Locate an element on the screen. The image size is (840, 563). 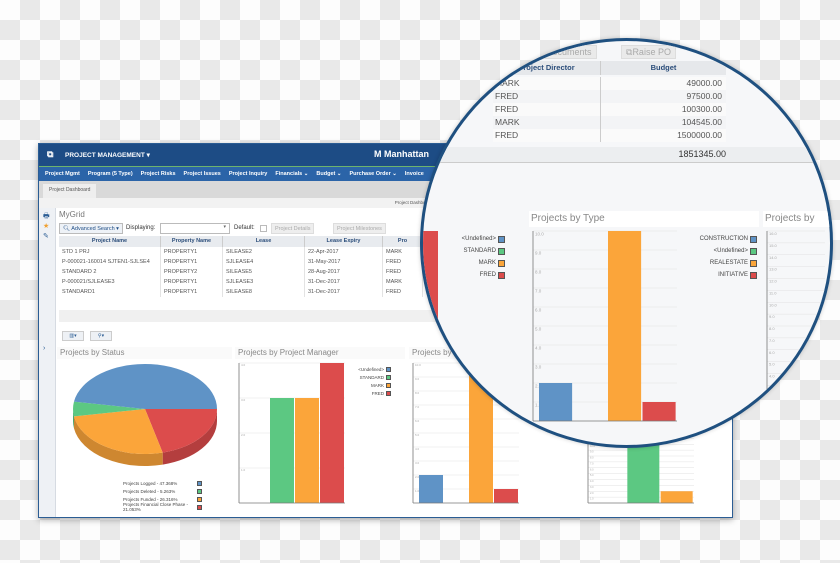
tab-project-dashboard: Project Dashboard is located at coordinates (70, 191).